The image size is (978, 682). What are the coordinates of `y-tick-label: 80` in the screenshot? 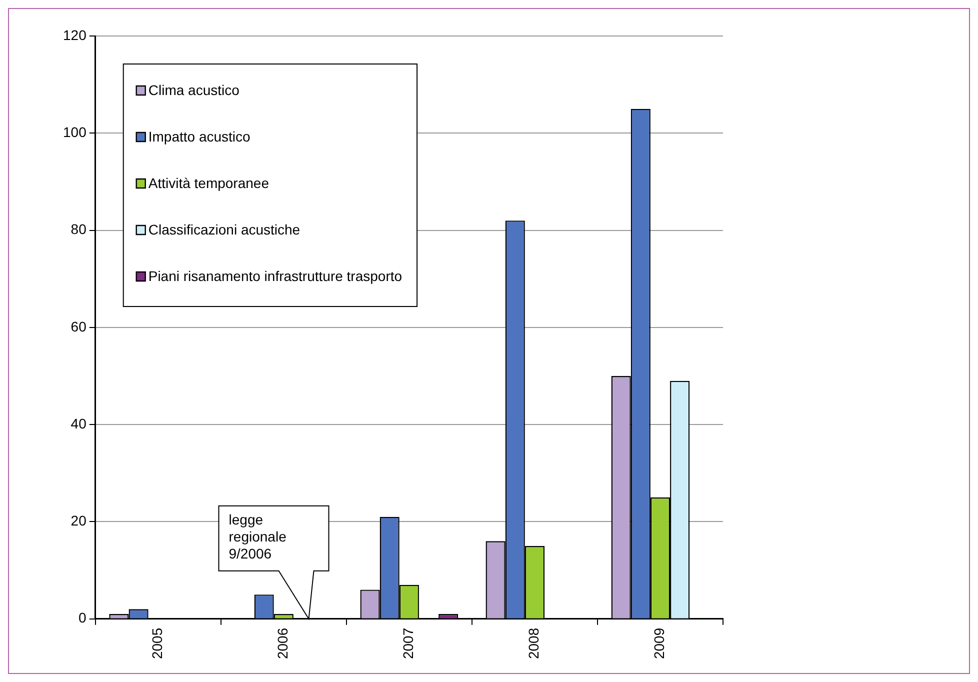 It's located at (78, 229).